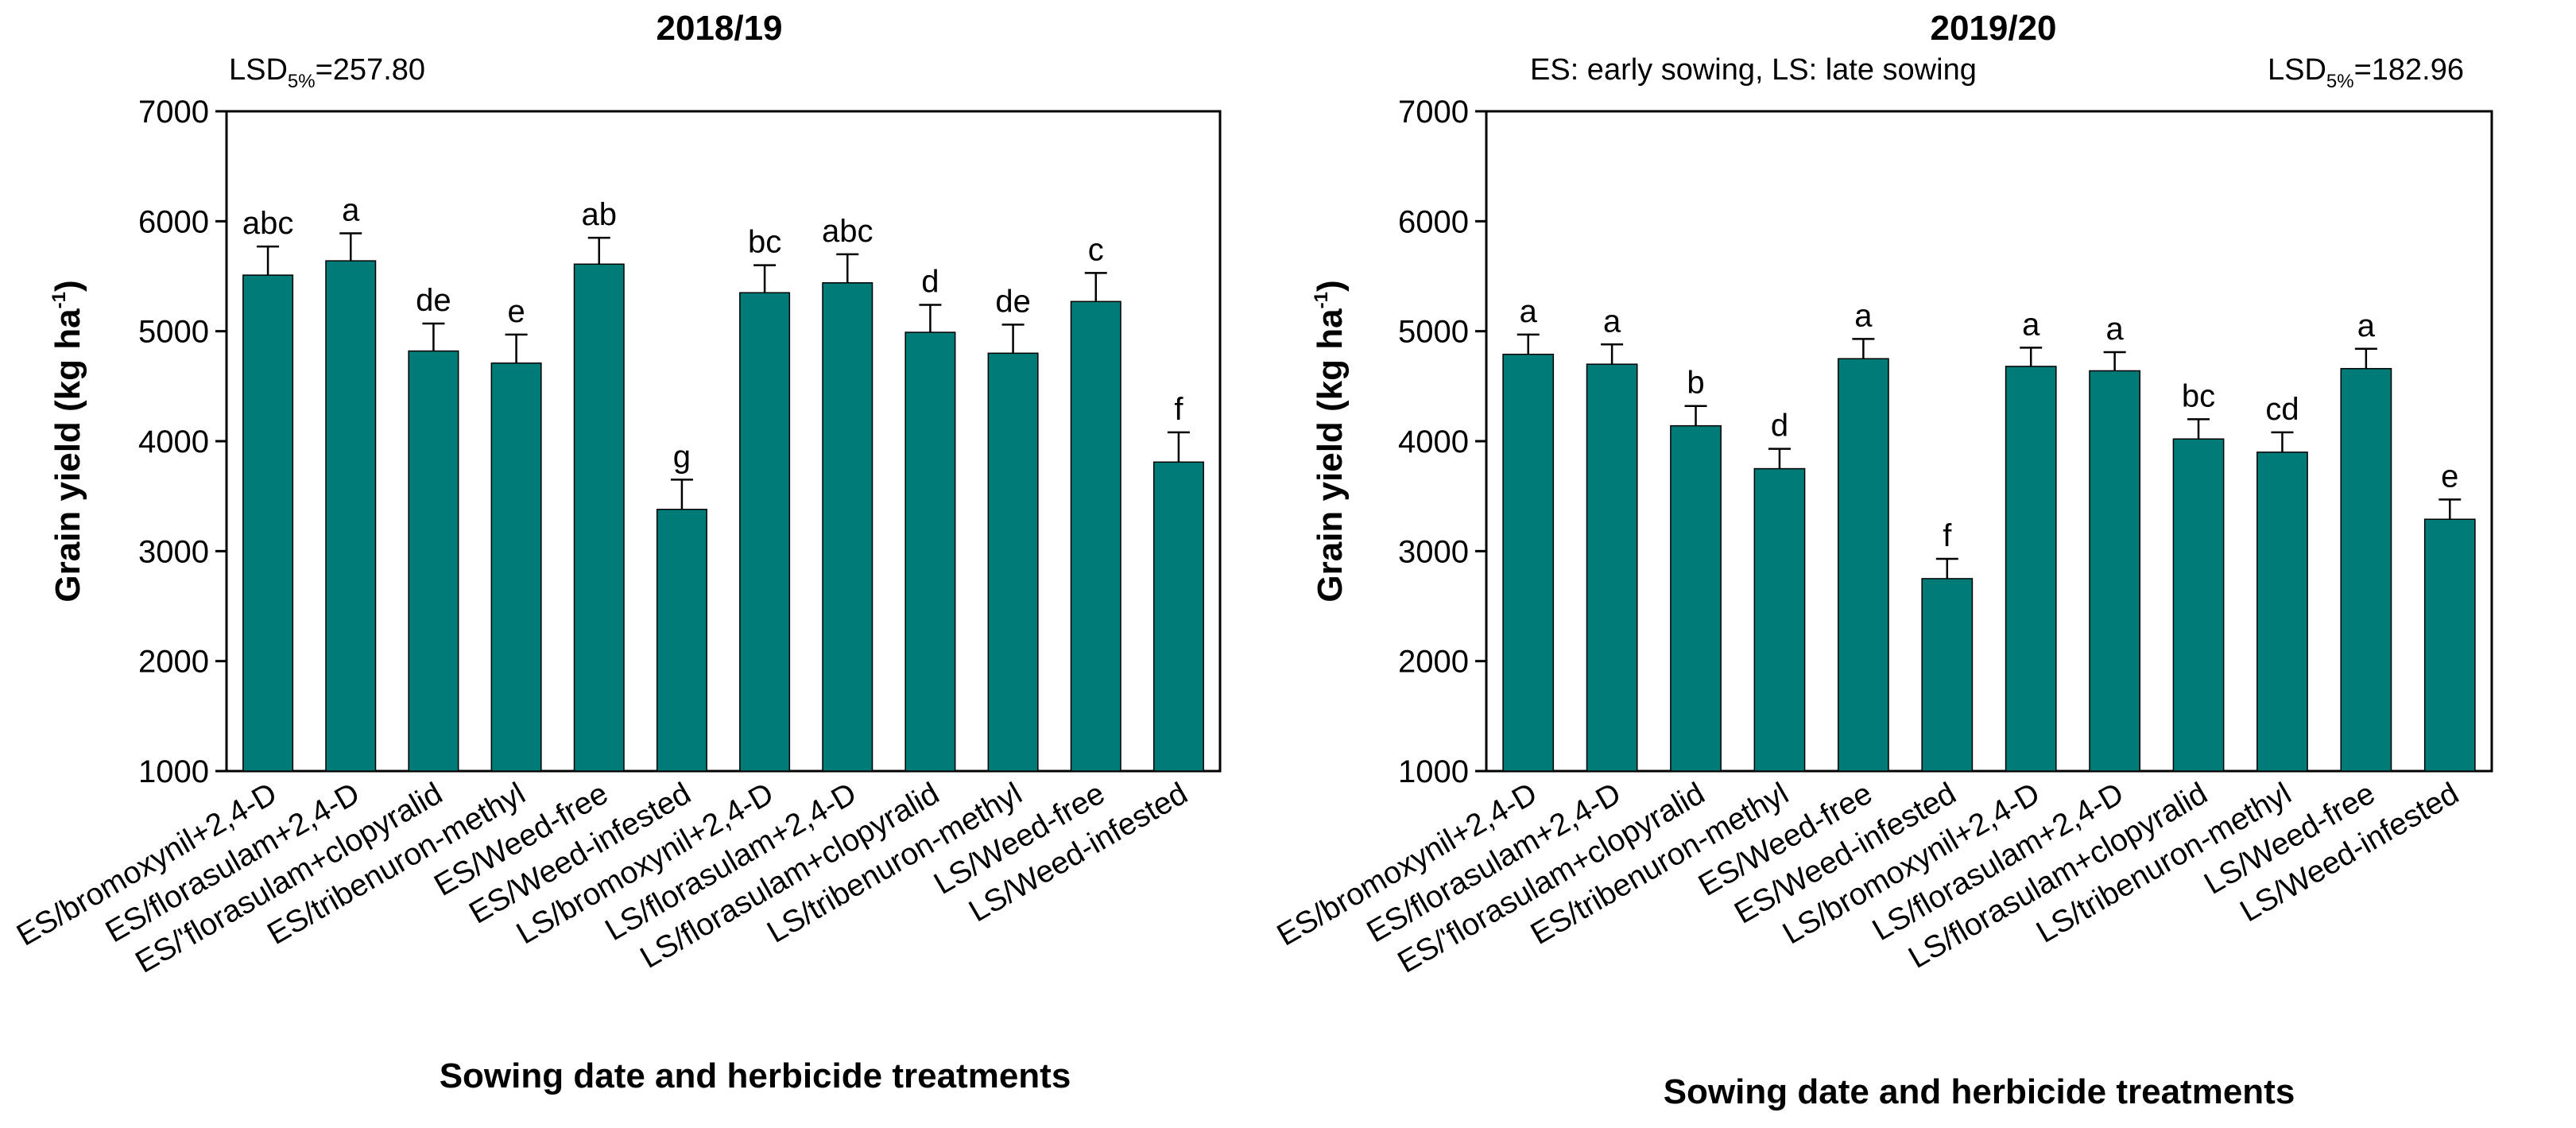 This screenshot has width=2576, height=1128. What do you see at coordinates (2282, 409) in the screenshot?
I see `significance-letter: cd` at bounding box center [2282, 409].